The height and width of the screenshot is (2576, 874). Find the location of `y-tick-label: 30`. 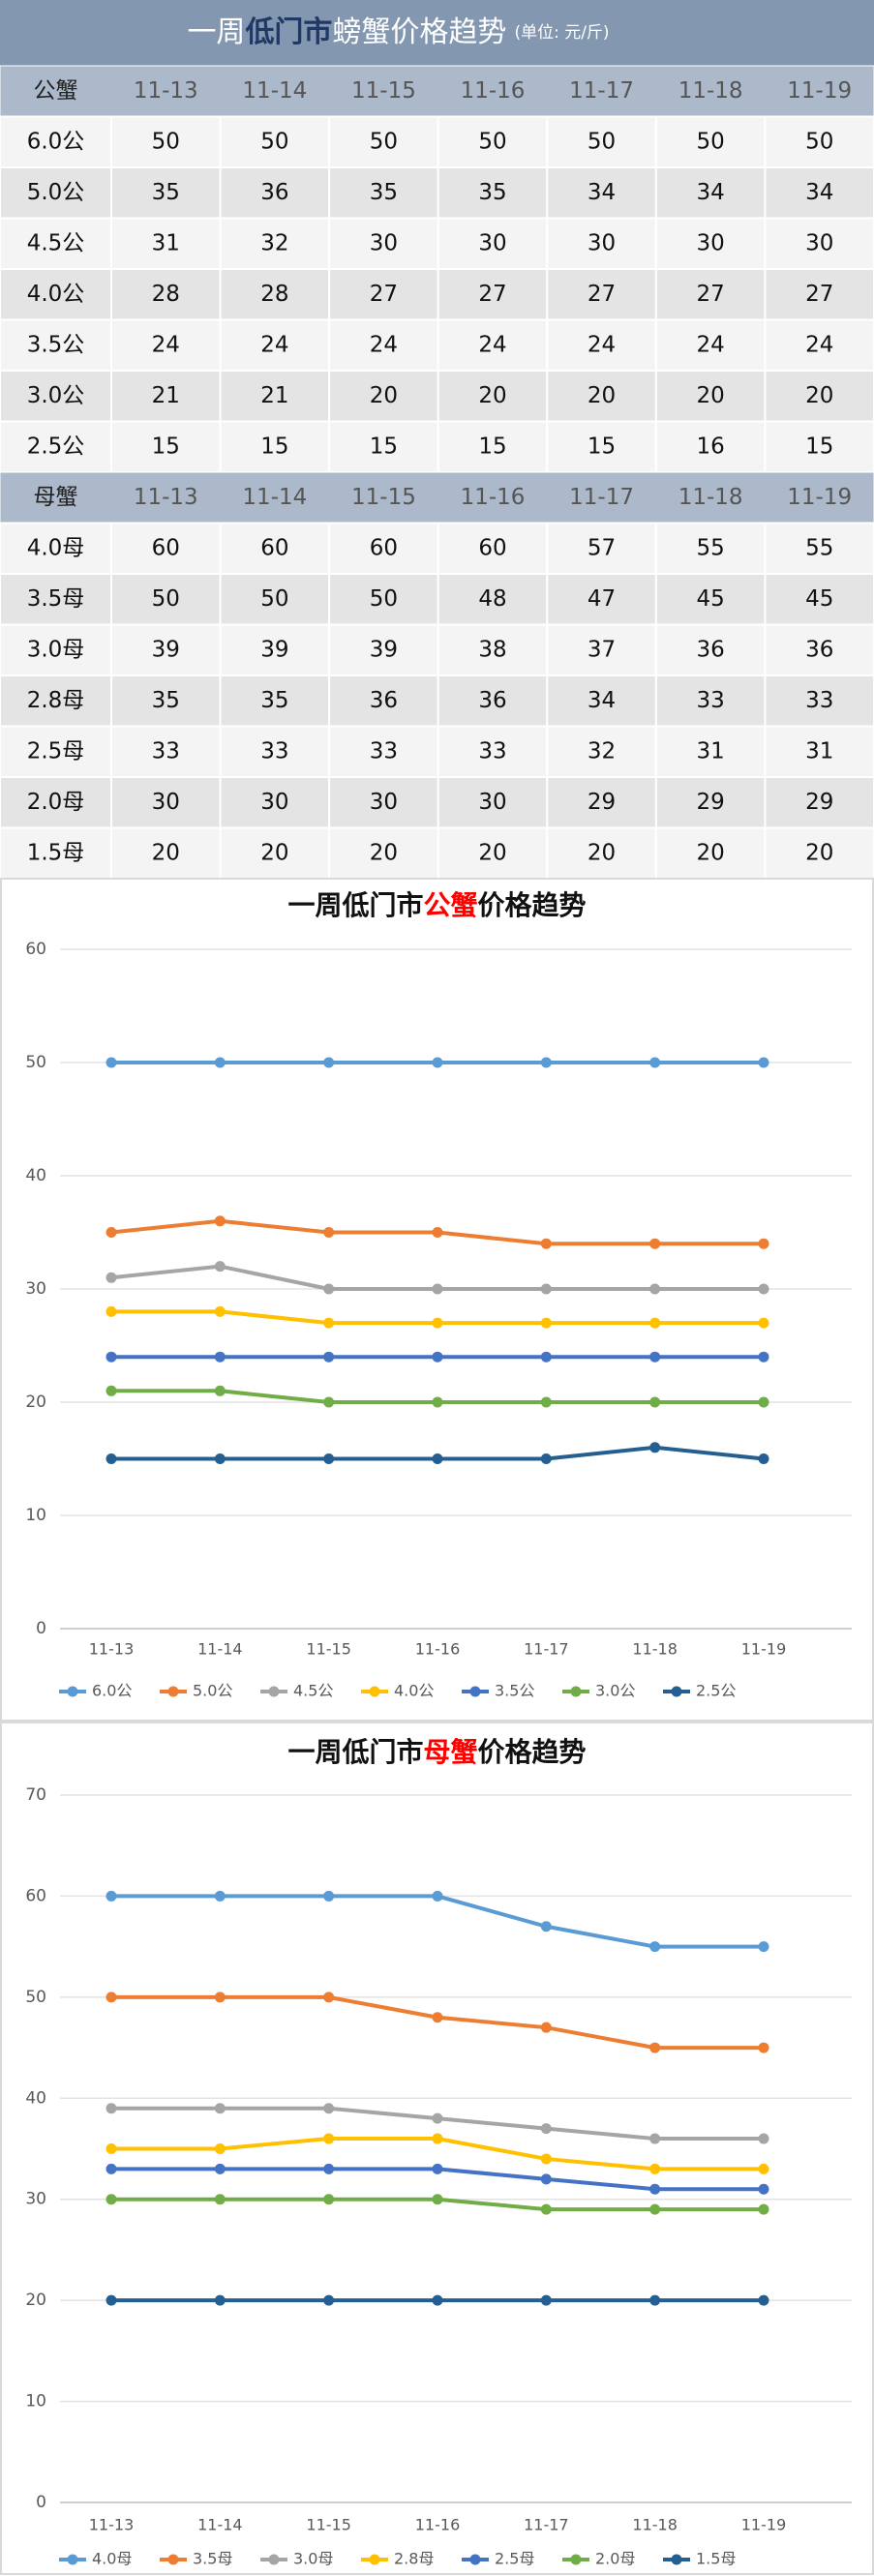

y-tick-label: 30 is located at coordinates (35, 2199).